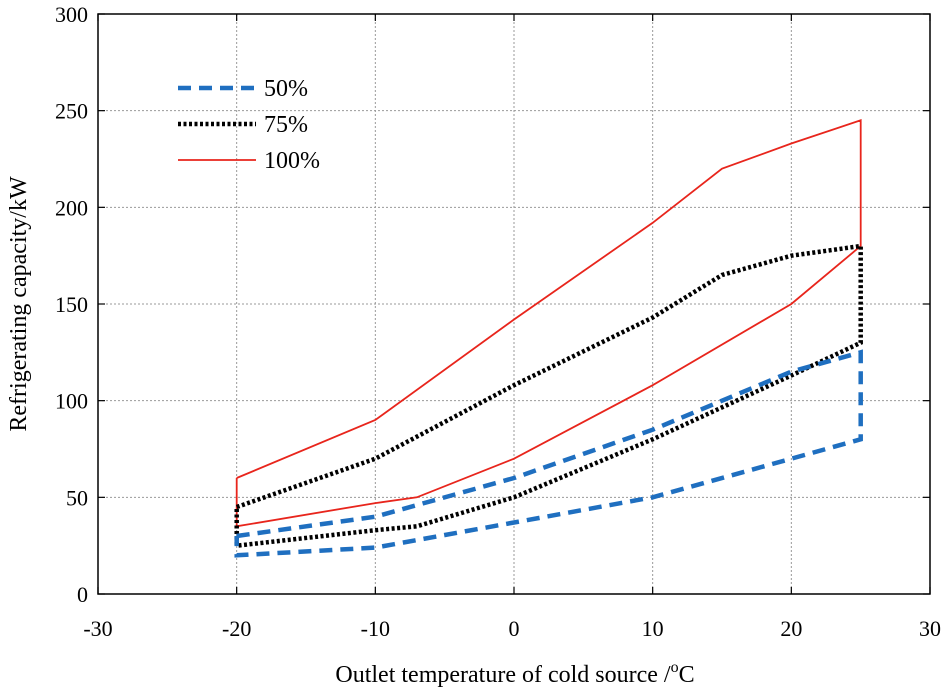 The width and height of the screenshot is (950, 694). I want to click on y-tick-label: 300, so click(71, 14).